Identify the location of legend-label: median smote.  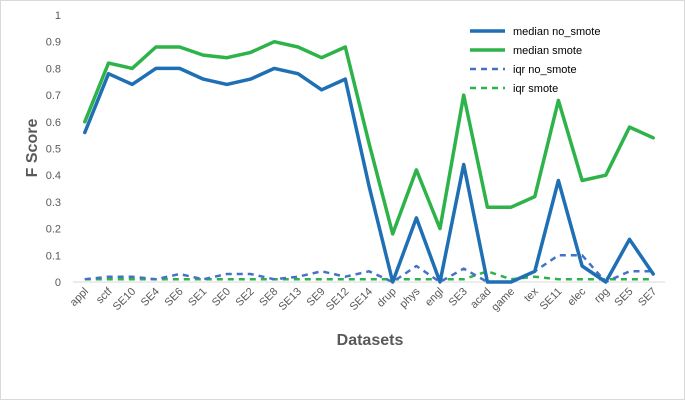
(547, 51).